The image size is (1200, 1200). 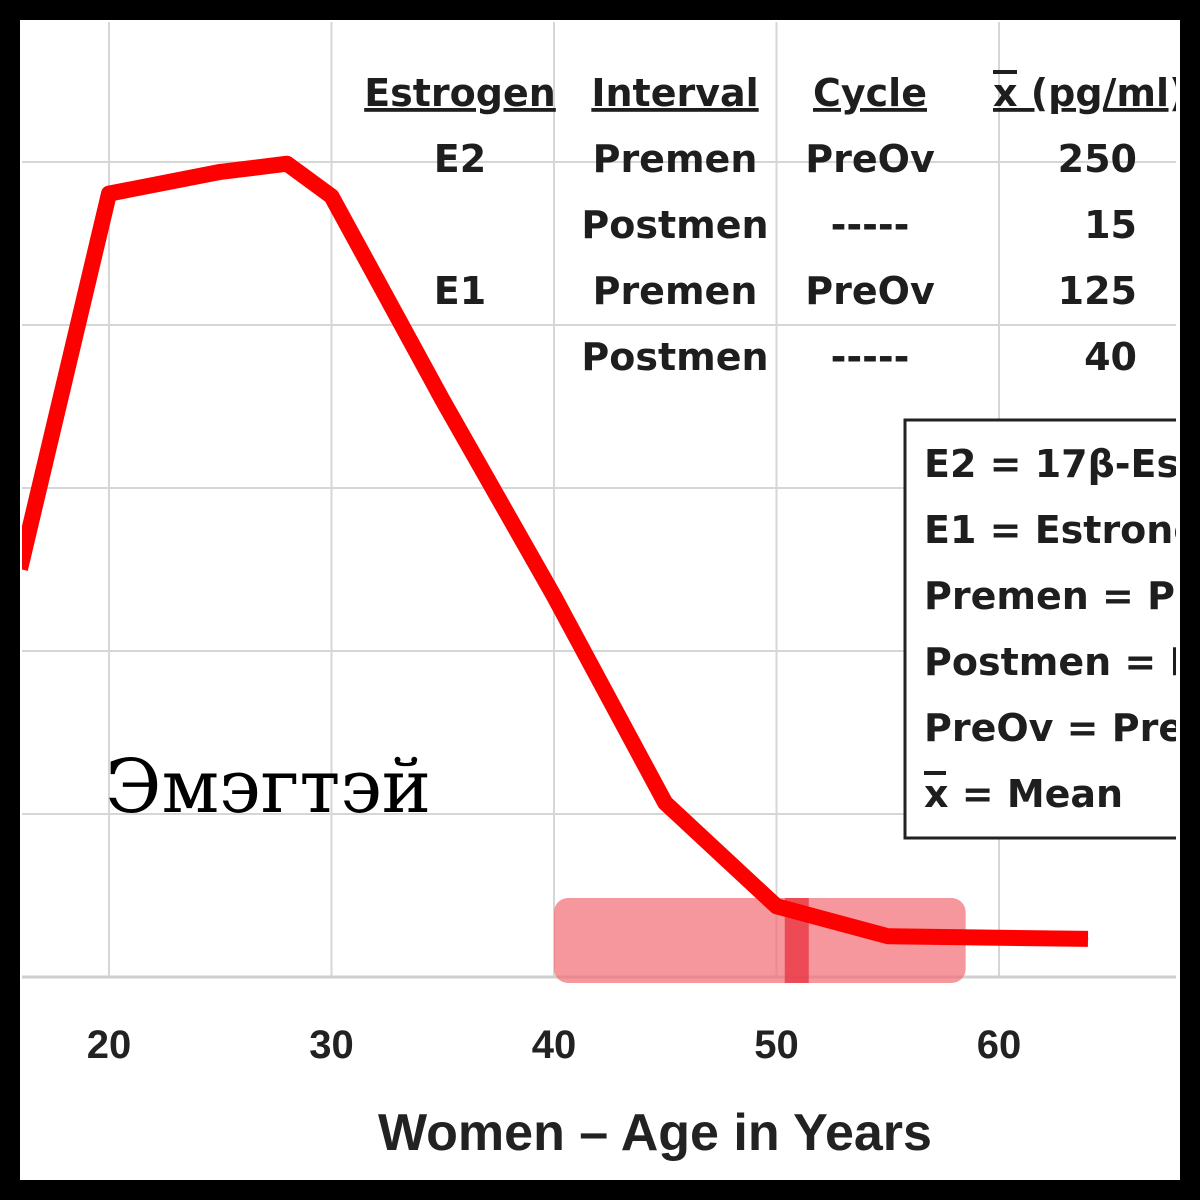 What do you see at coordinates (760, 940) in the screenshot?
I see `menopause-range-band` at bounding box center [760, 940].